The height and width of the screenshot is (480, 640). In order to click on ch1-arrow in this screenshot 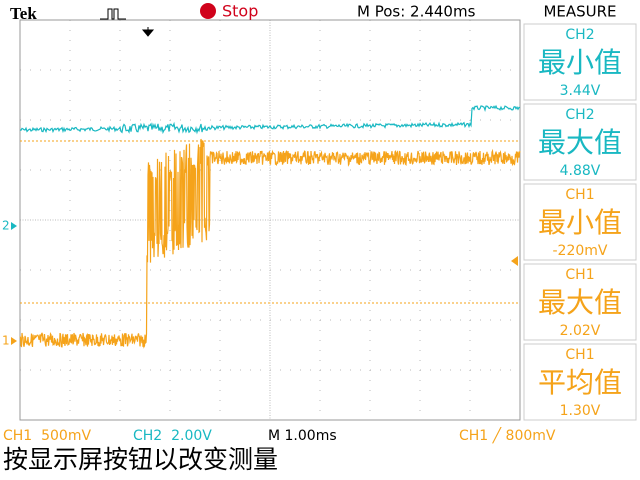, I will do `click(14, 341)`.